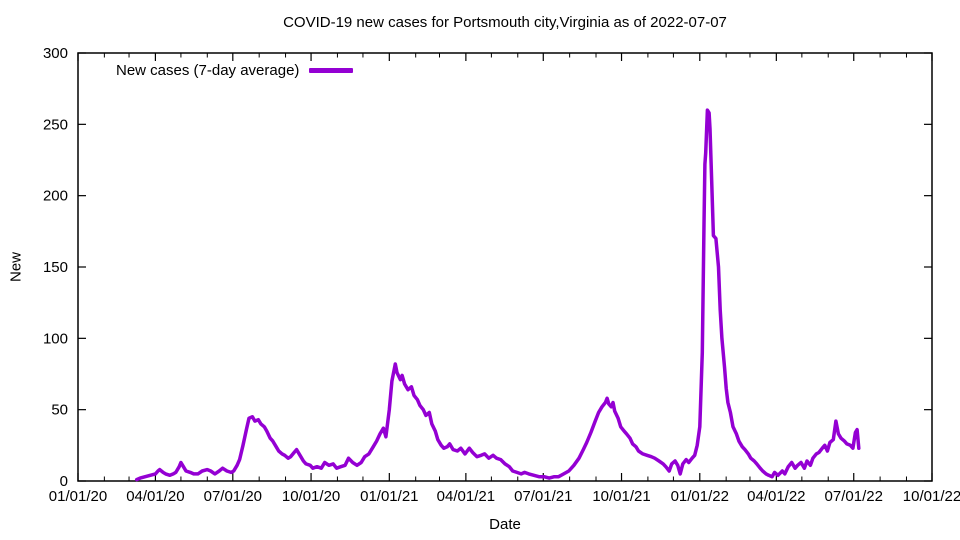  I want to click on y-tick-label: 250, so click(55, 124).